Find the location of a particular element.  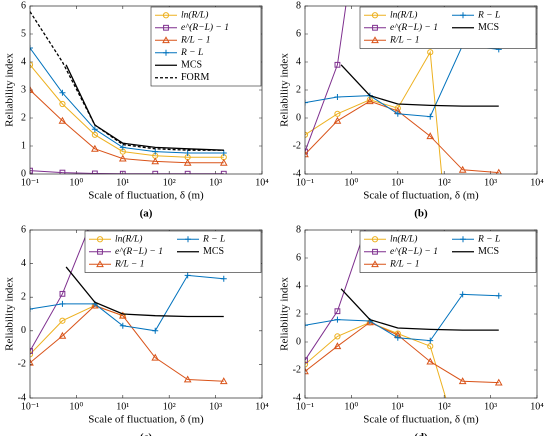

y-tick-label: 8 is located at coordinates (298, 5).